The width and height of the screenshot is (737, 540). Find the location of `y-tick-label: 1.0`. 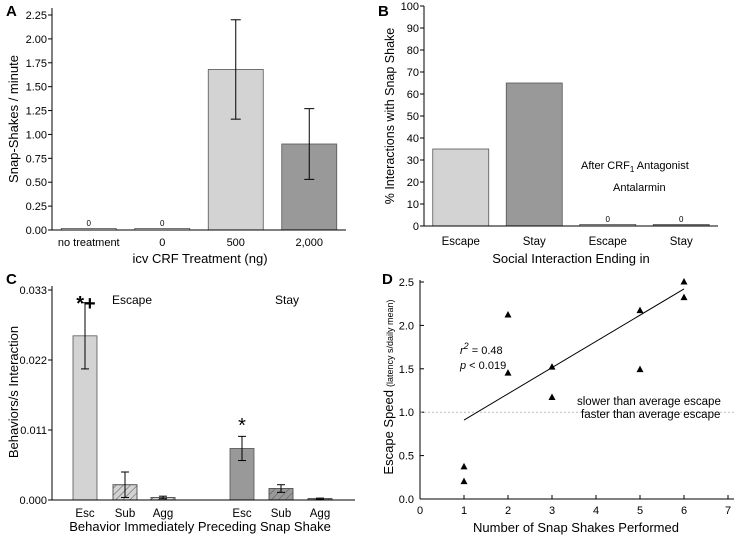

y-tick-label: 1.0 is located at coordinates (406, 413).